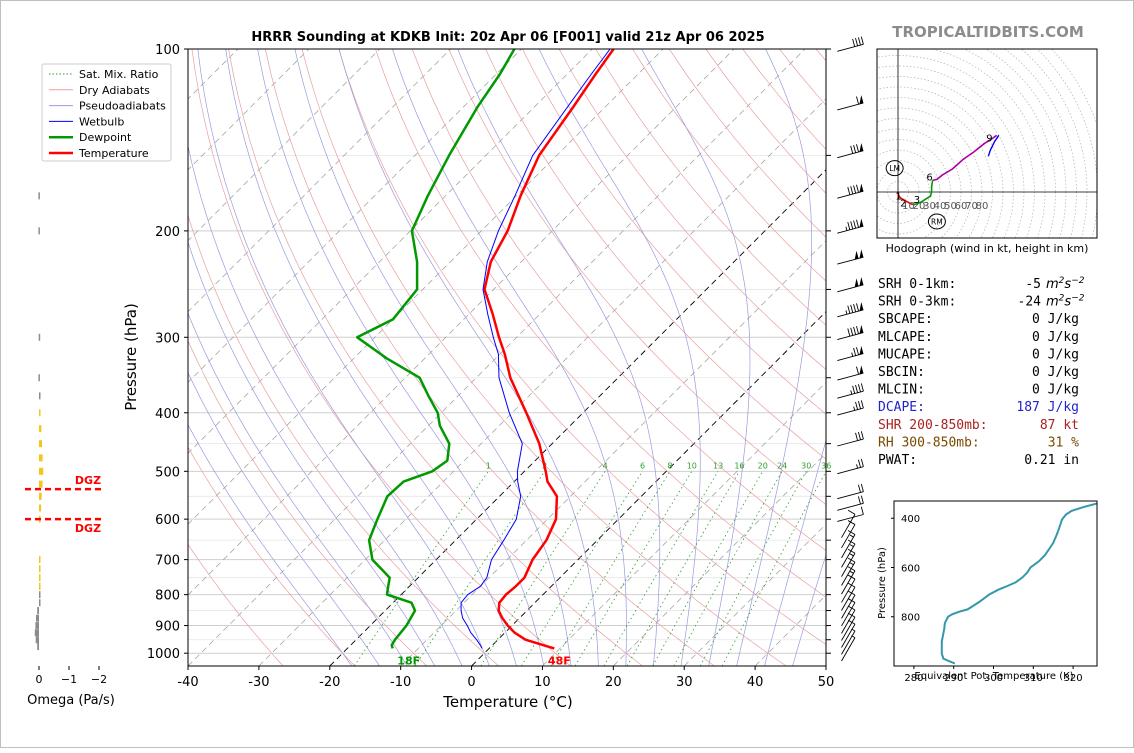 The height and width of the screenshot is (753, 1134). What do you see at coordinates (408, 660) in the screenshot?
I see `surface-dewpoint-label: 18F` at bounding box center [408, 660].